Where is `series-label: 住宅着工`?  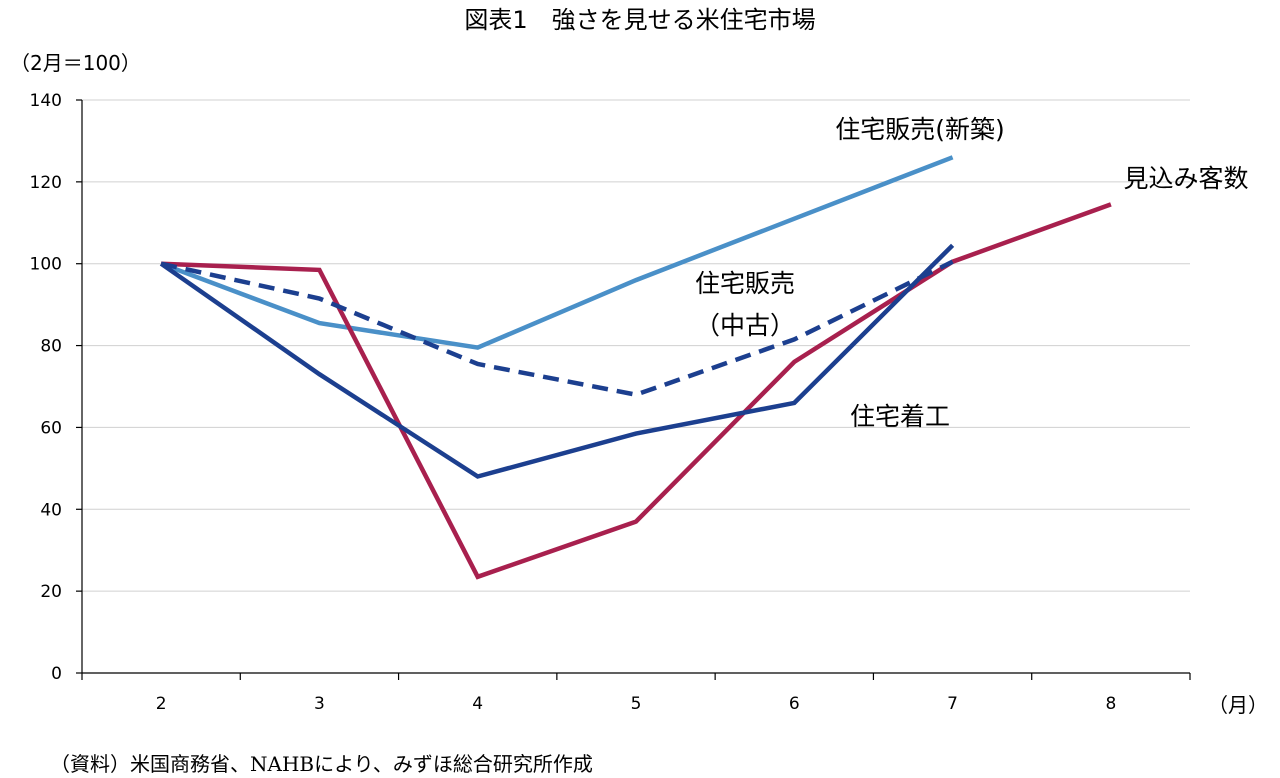 series-label: 住宅着工 is located at coordinates (900, 416).